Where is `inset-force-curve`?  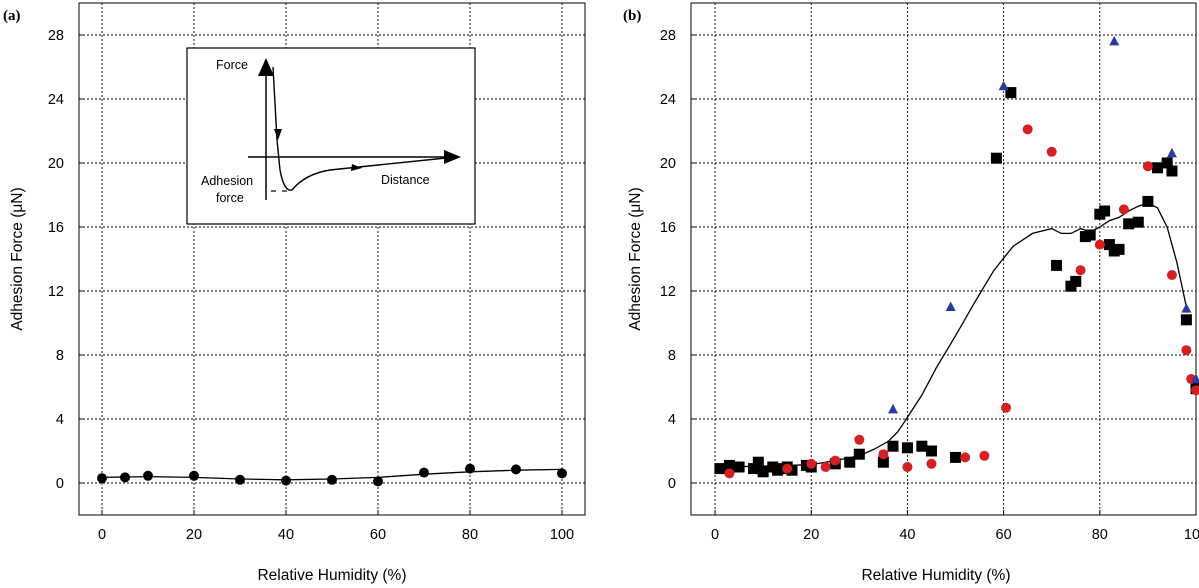 inset-force-curve is located at coordinates (359, 128).